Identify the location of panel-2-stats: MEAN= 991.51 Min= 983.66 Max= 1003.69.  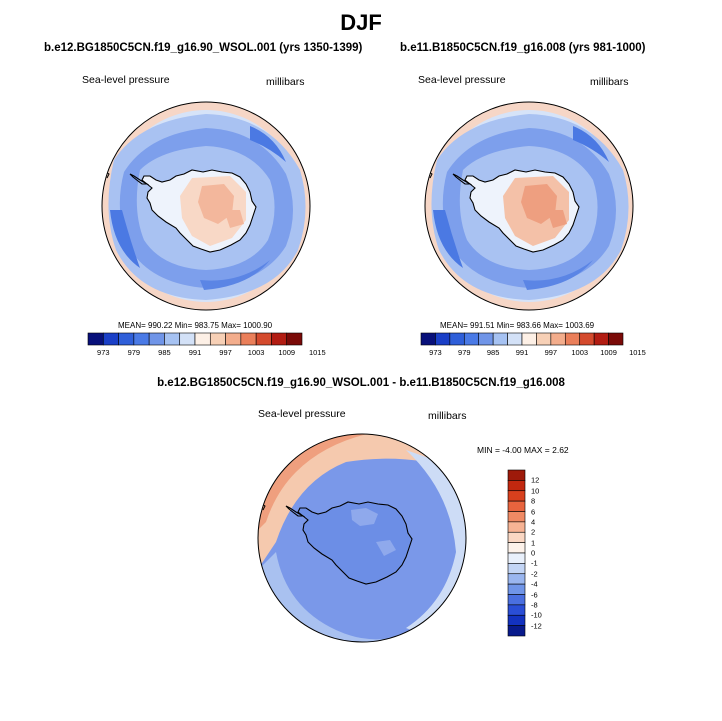
(517, 325).